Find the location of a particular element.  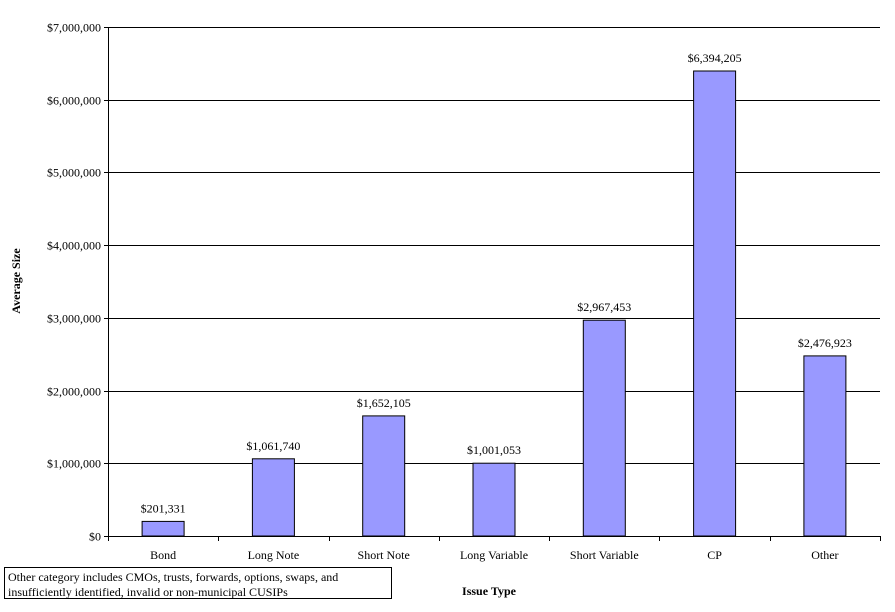

data-label: $1,652,105 is located at coordinates (384, 403).